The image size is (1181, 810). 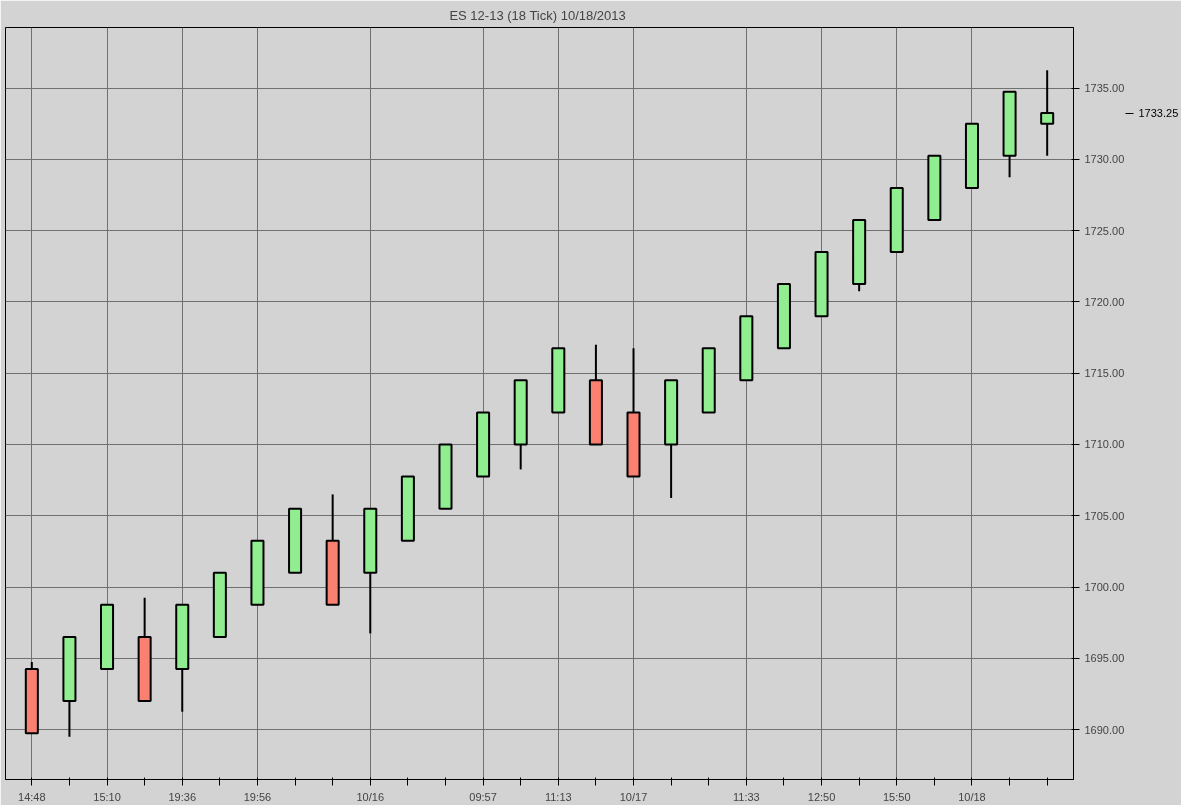 I want to click on y-tick-label: 1695.00, so click(x=1104, y=658).